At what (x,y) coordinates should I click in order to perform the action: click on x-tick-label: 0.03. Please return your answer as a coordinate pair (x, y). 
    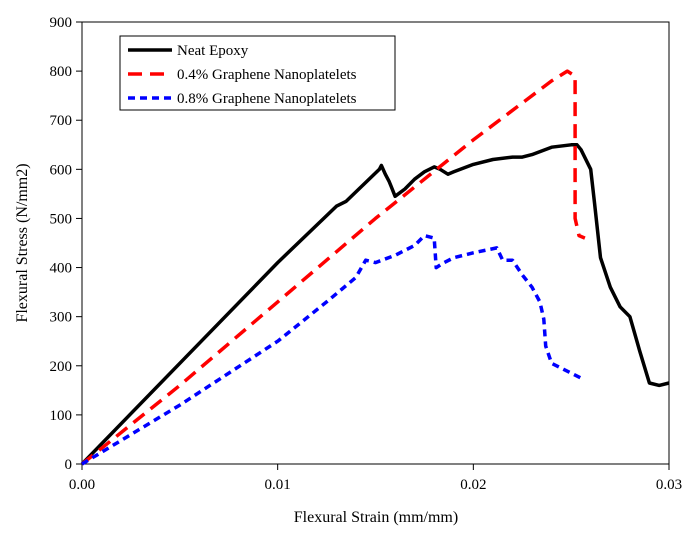
    Looking at the image, I should click on (669, 485).